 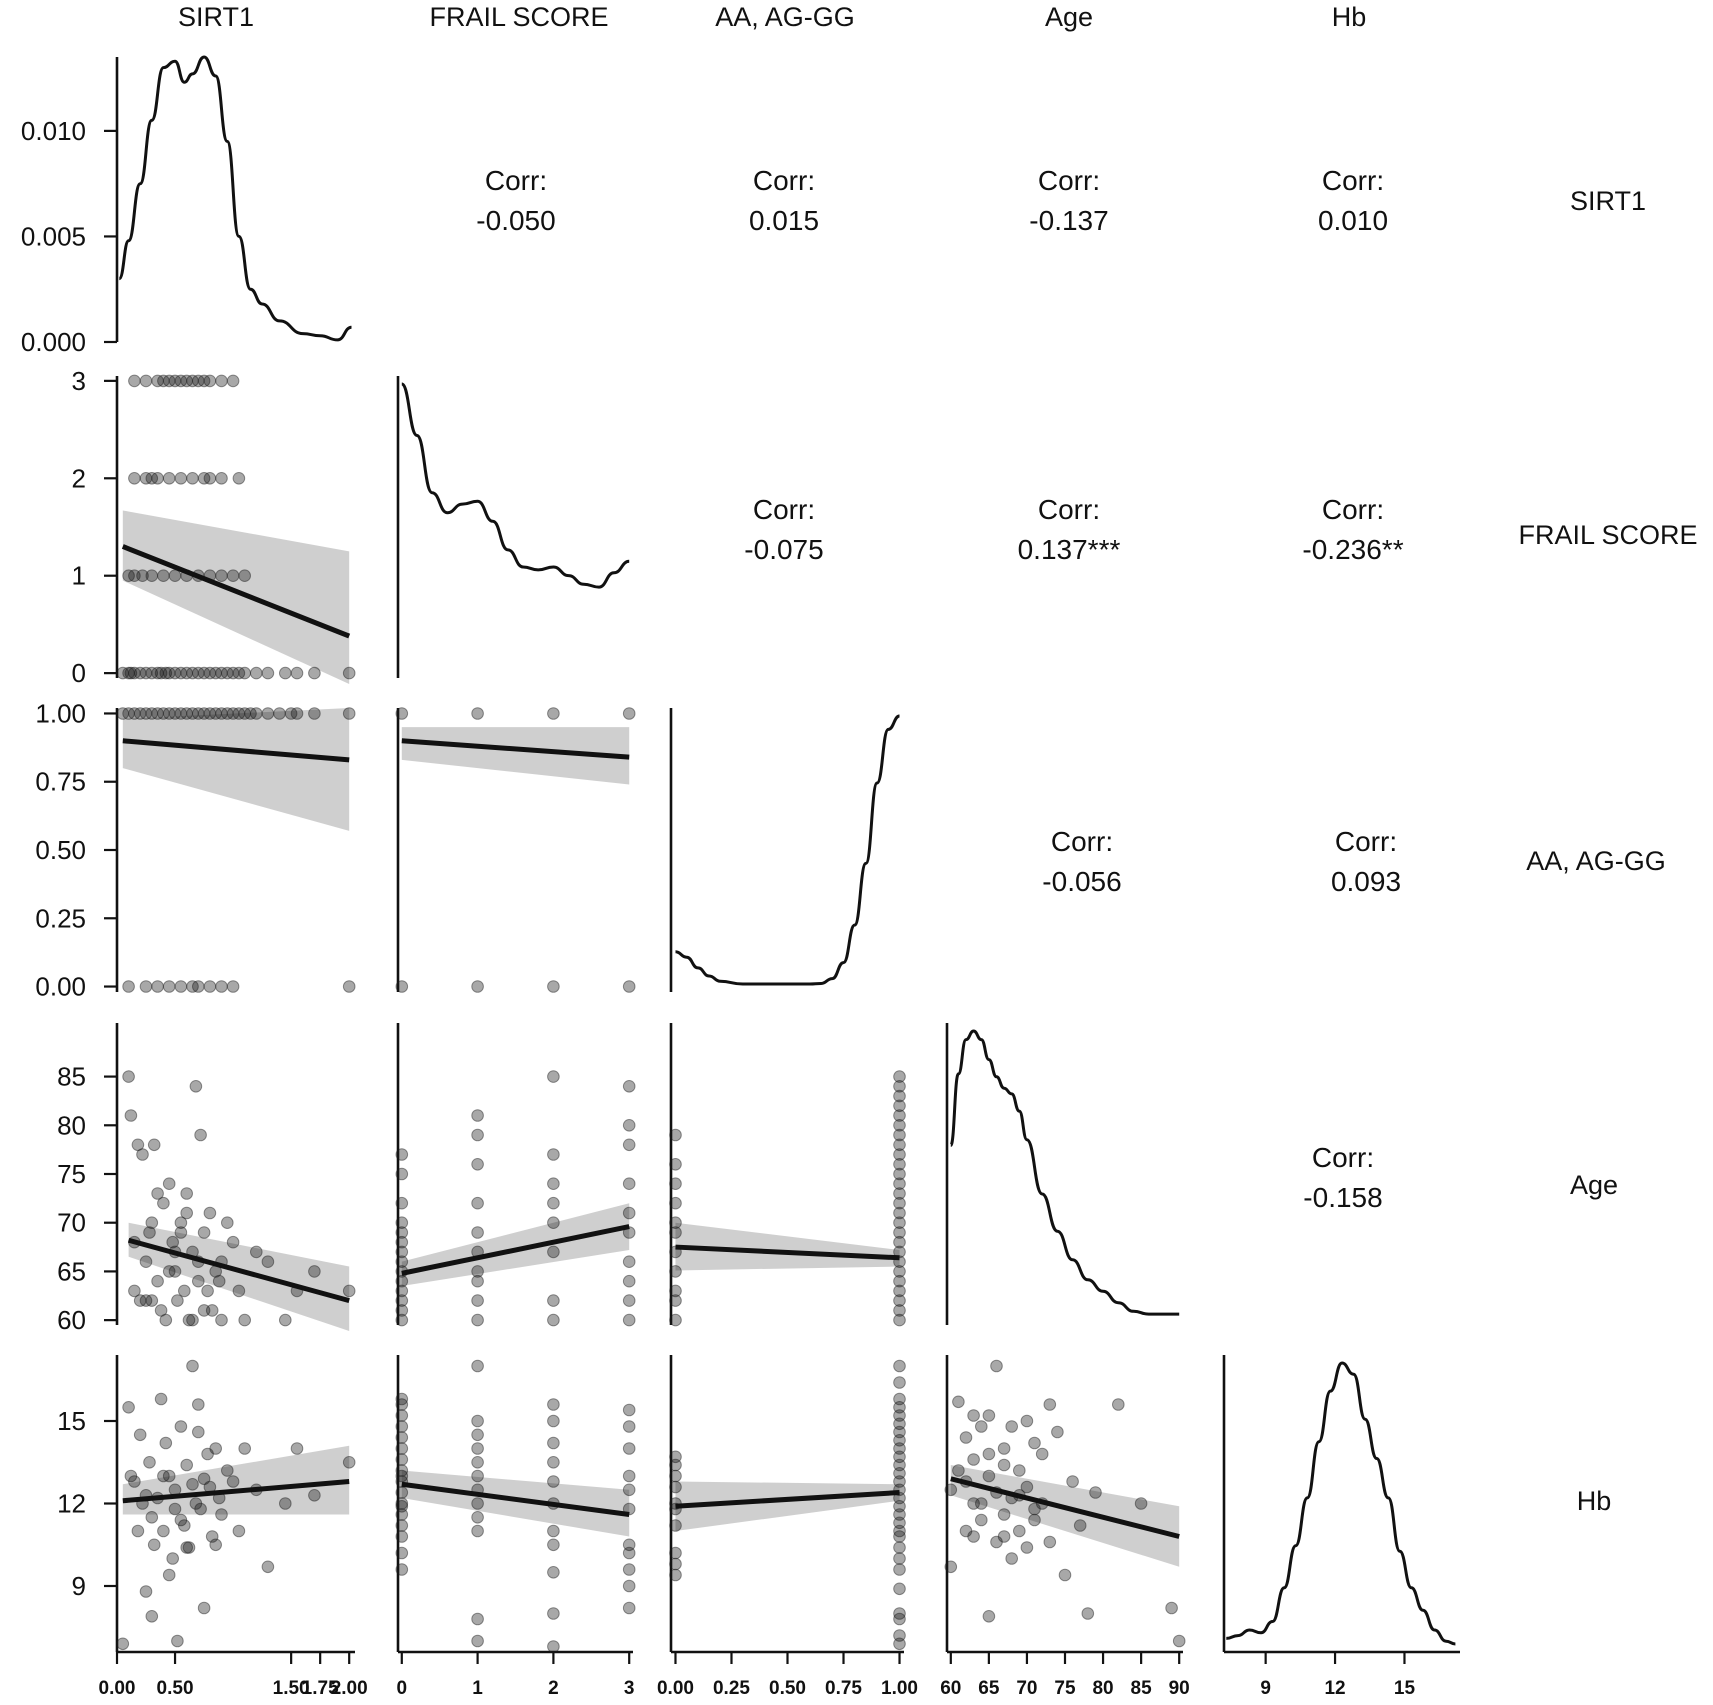 I want to click on scatter-panel-sirt1-vs-age, so click(x=239, y=1200).